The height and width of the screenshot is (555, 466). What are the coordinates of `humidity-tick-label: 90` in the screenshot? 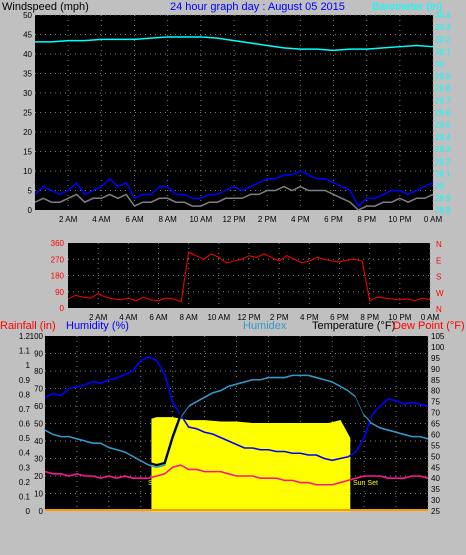 It's located at (38, 354).